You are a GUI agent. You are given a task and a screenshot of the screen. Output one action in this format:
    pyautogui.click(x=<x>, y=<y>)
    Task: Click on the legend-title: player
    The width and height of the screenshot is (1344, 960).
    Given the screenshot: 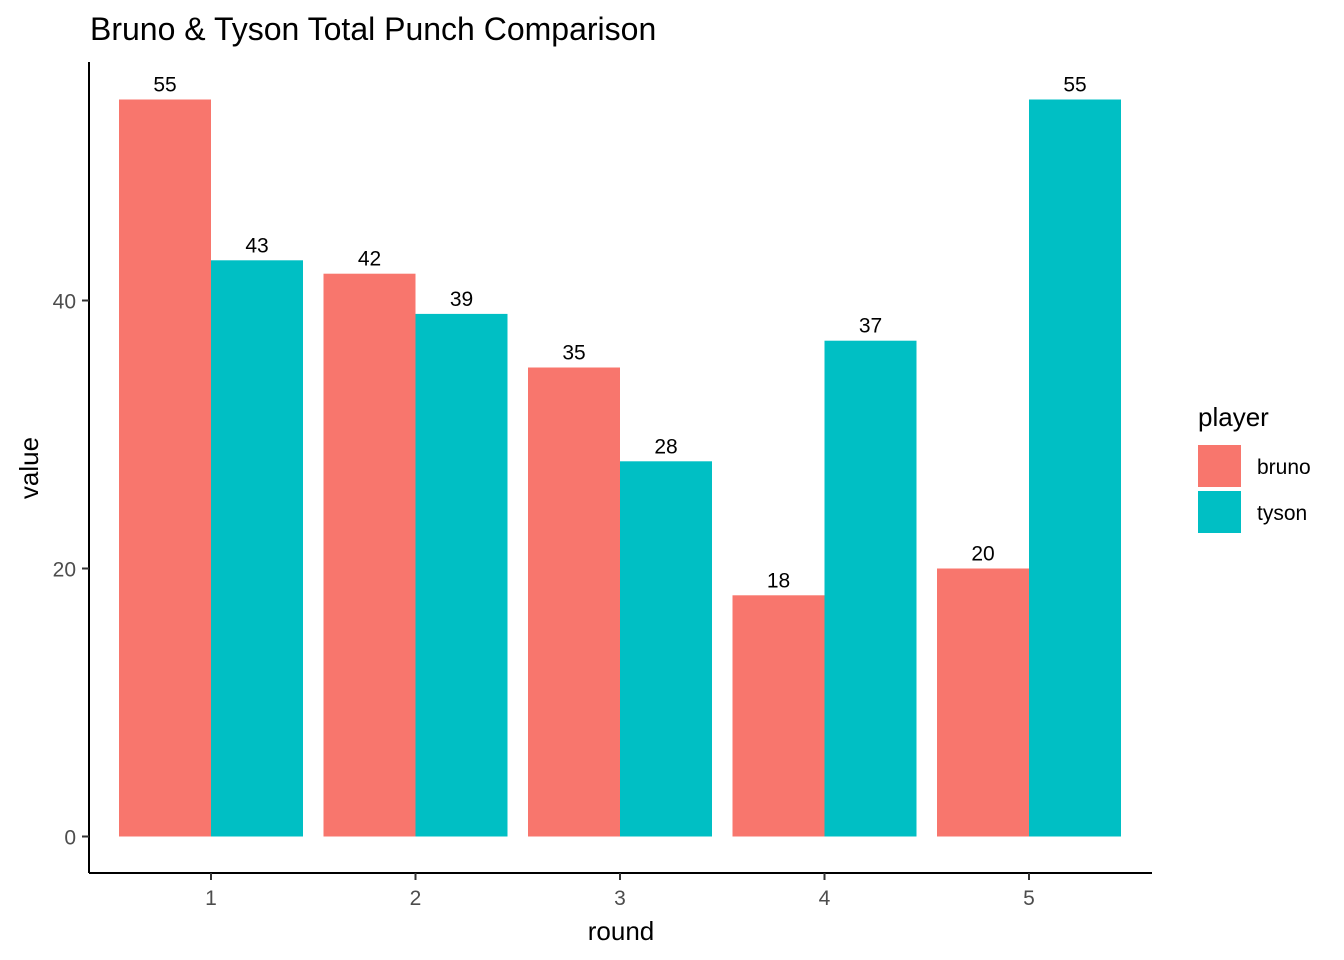 What is the action you would take?
    pyautogui.click(x=1233, y=417)
    